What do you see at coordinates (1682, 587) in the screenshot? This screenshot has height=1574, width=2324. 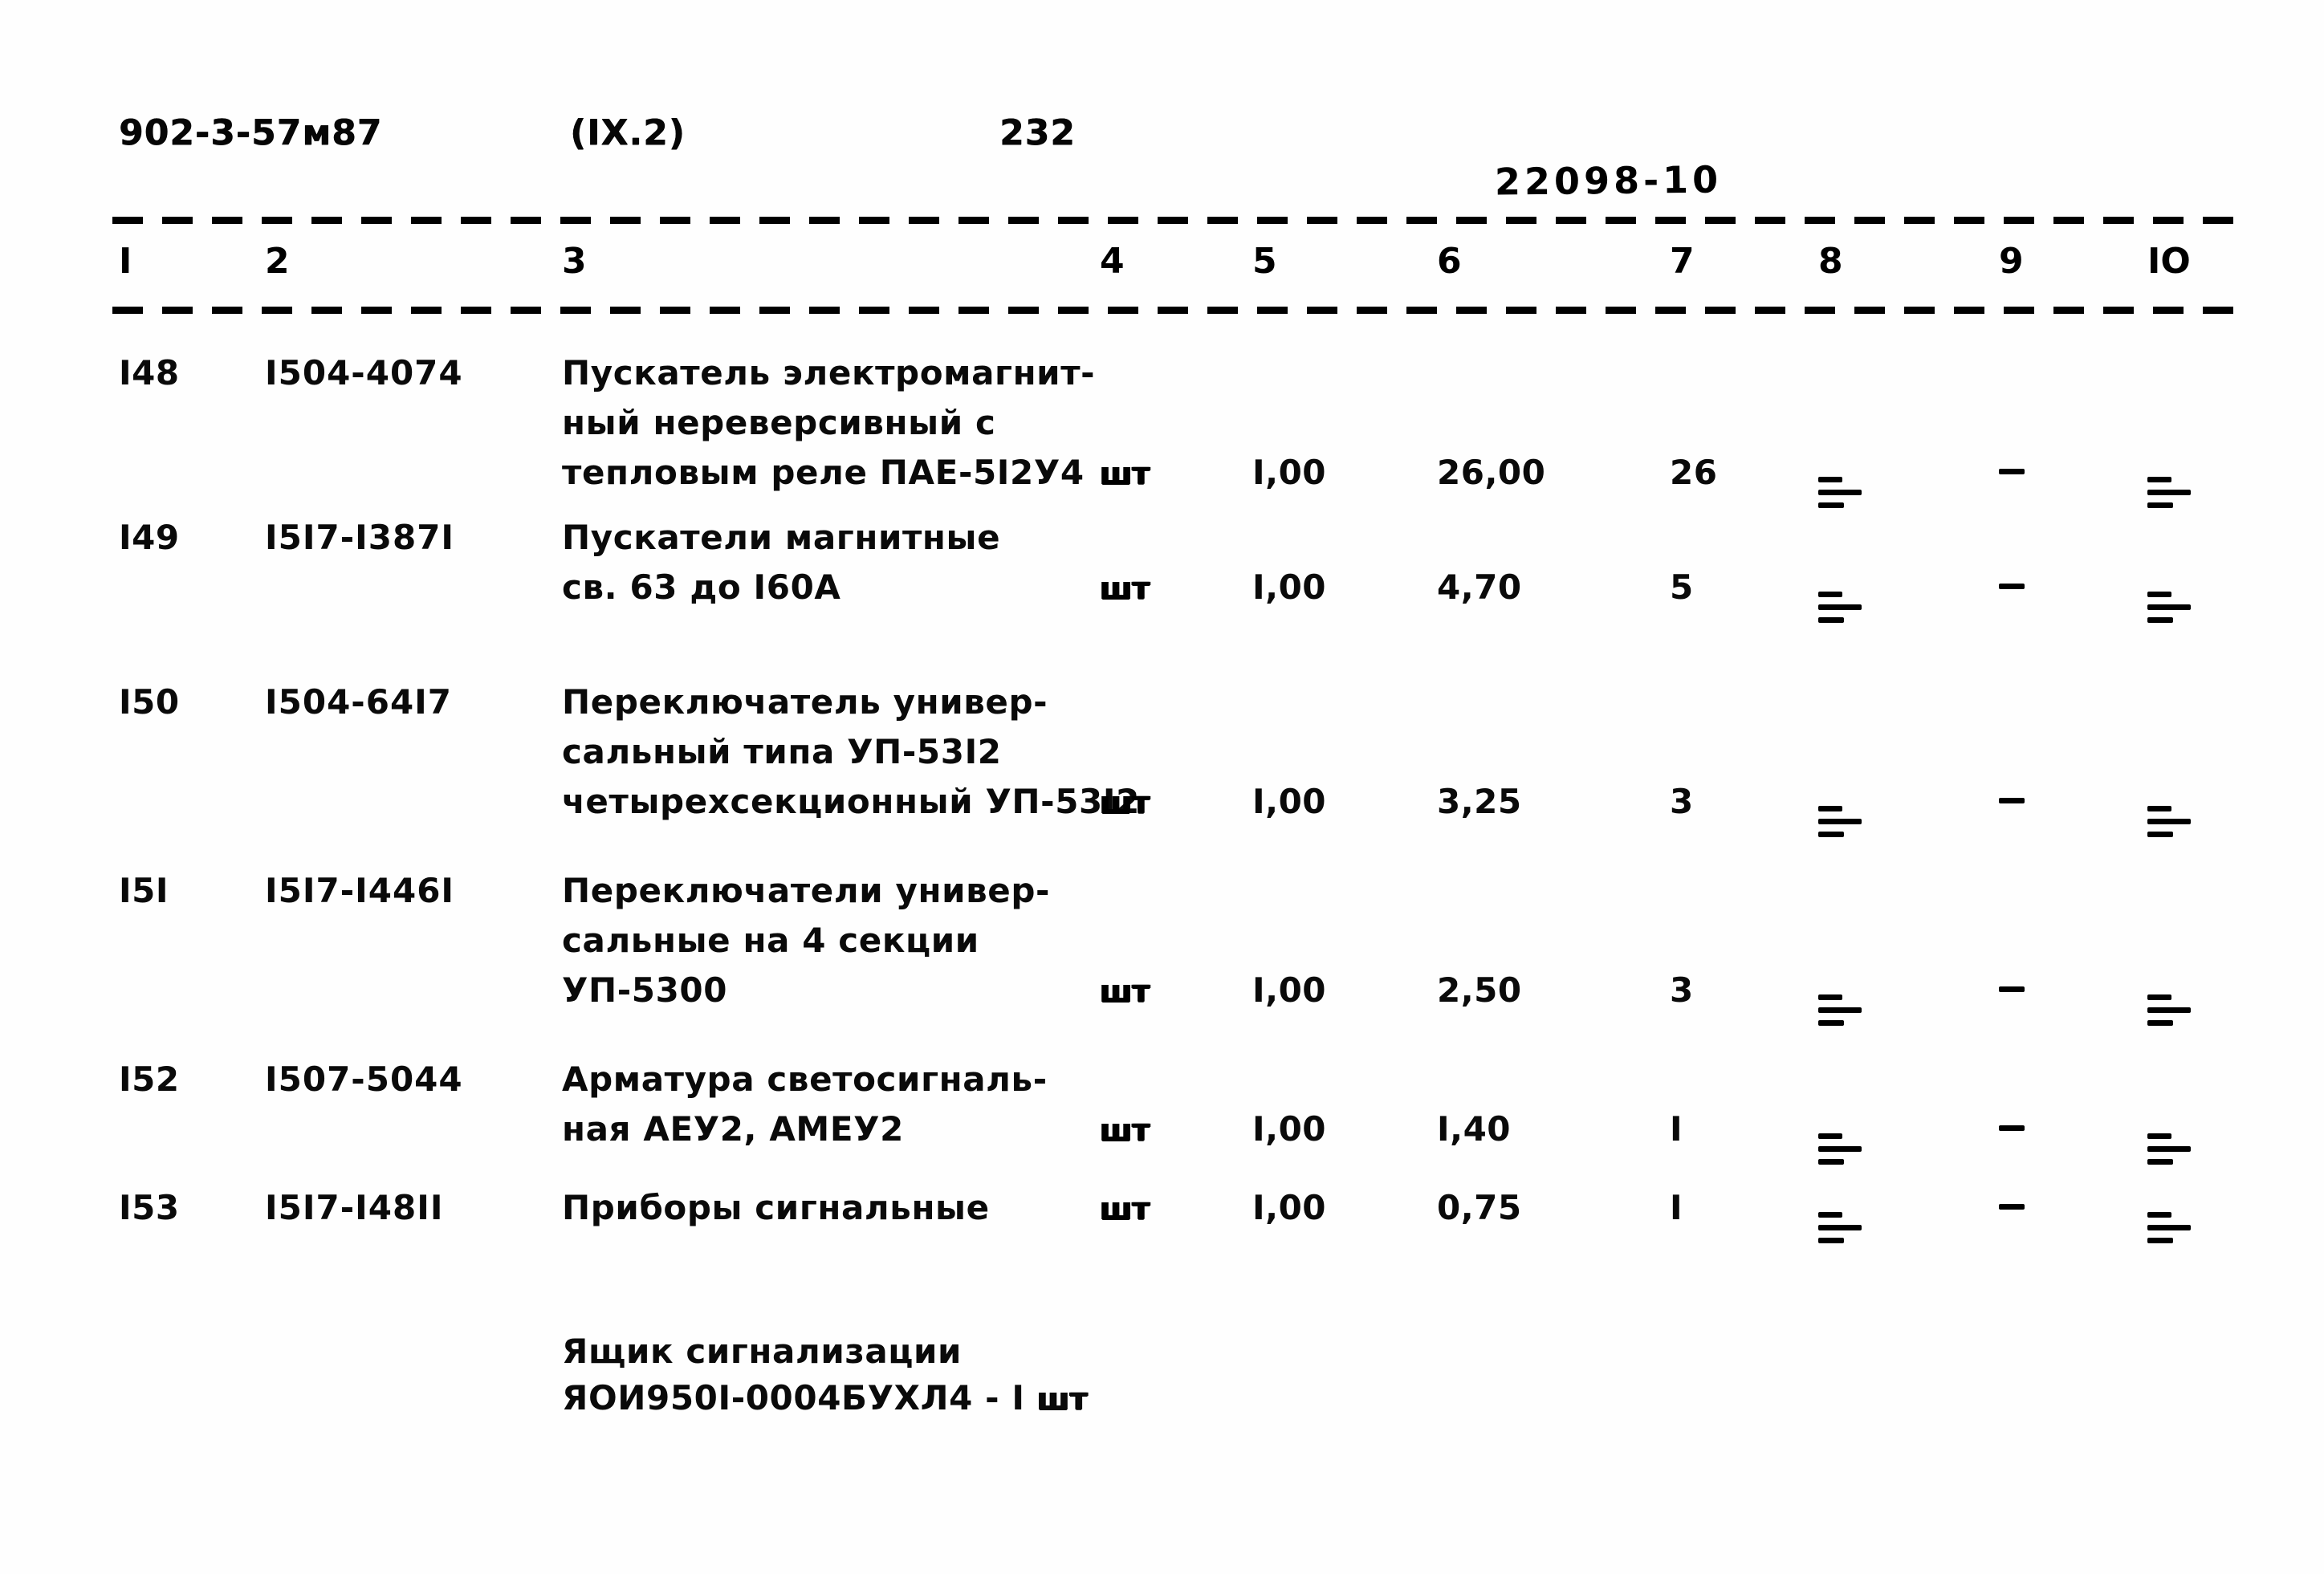 I see `row-sum: 5` at bounding box center [1682, 587].